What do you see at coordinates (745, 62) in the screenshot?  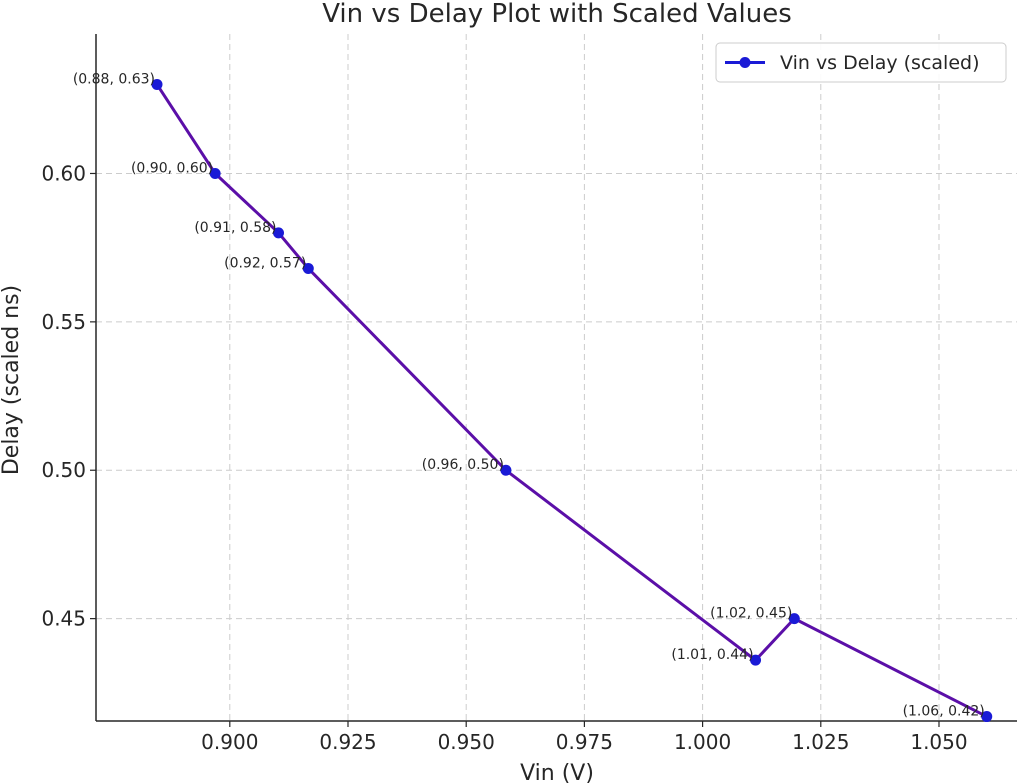 I see `legend-marker-swatch` at bounding box center [745, 62].